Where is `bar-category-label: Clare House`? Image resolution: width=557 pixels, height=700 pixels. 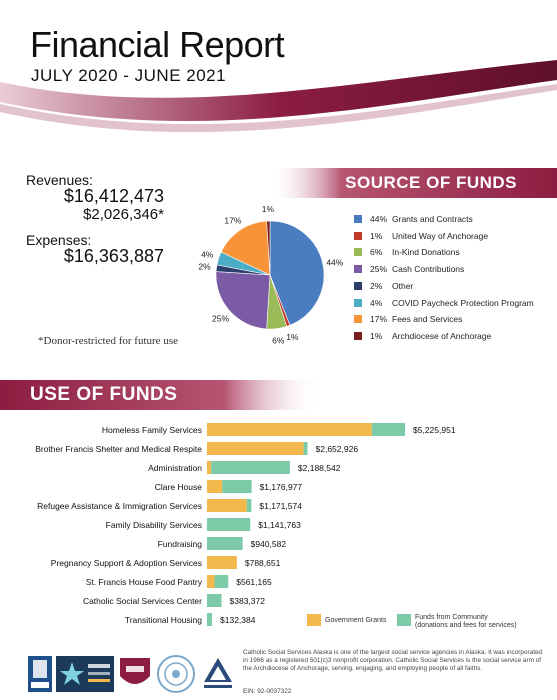
bar-category-label: Clare House is located at coordinates (179, 487).